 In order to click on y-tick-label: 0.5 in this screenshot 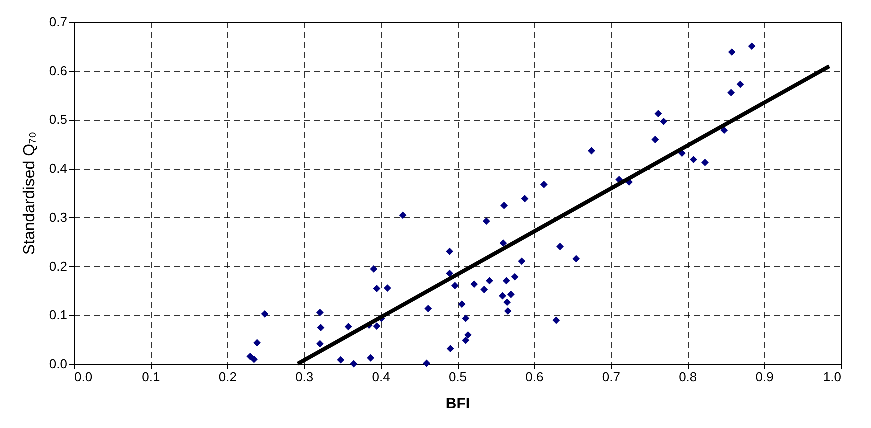, I will do `click(58, 120)`.